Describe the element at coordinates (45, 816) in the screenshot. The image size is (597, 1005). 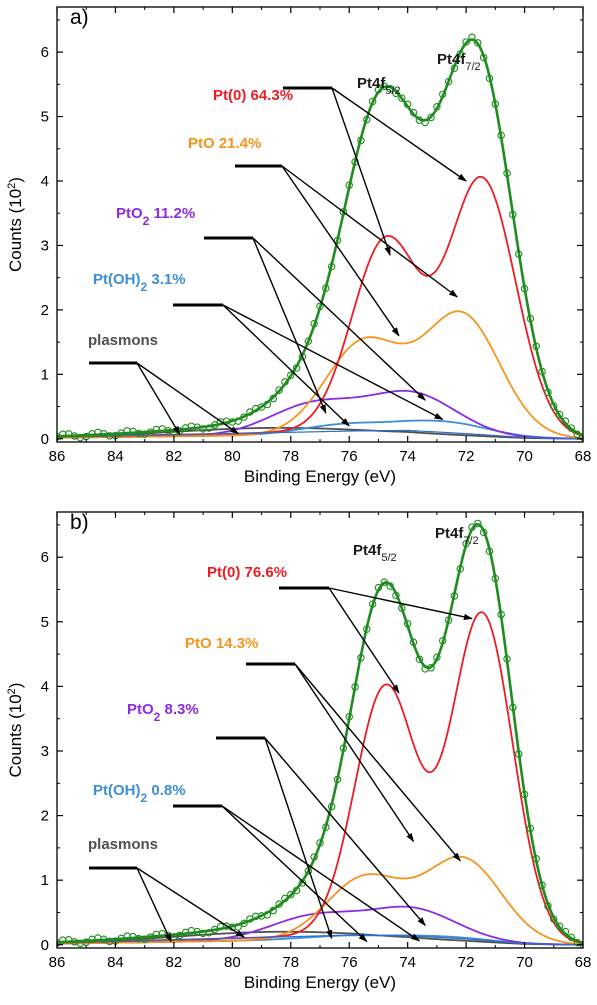
I see `y-tick-label: 2` at that location.